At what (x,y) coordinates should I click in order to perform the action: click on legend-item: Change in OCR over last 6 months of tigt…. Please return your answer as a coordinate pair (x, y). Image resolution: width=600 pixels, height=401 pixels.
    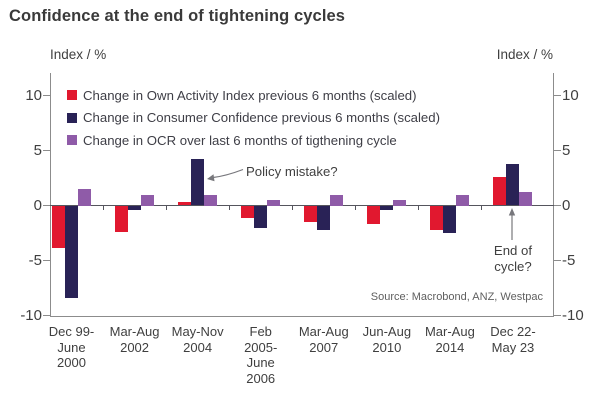
    Looking at the image, I should click on (253, 140).